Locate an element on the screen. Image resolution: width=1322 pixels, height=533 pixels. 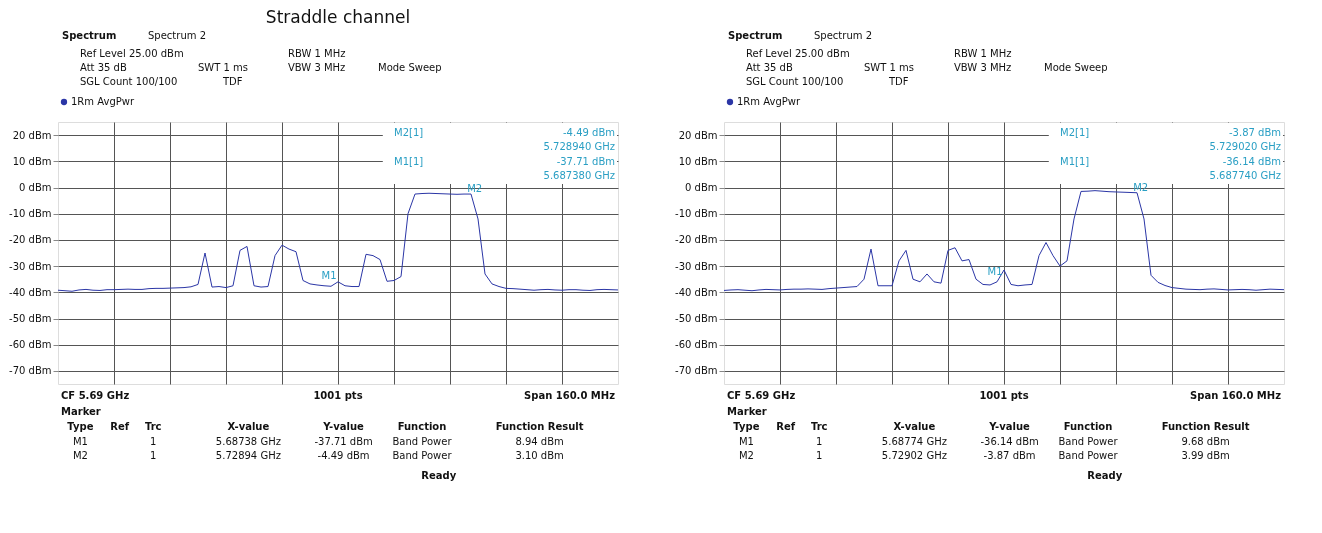
annotation: 5.728940 GHz is located at coordinates (579, 146).